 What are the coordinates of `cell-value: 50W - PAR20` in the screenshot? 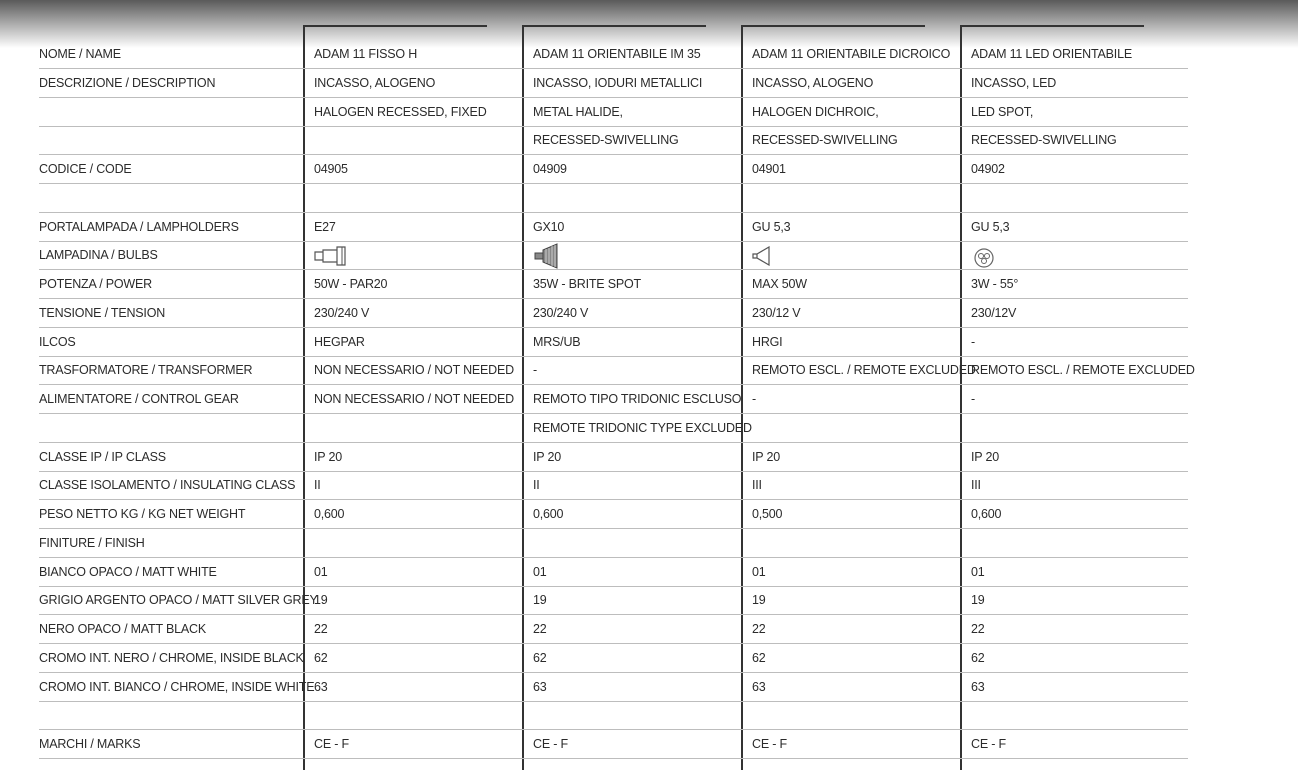 It's located at (351, 284).